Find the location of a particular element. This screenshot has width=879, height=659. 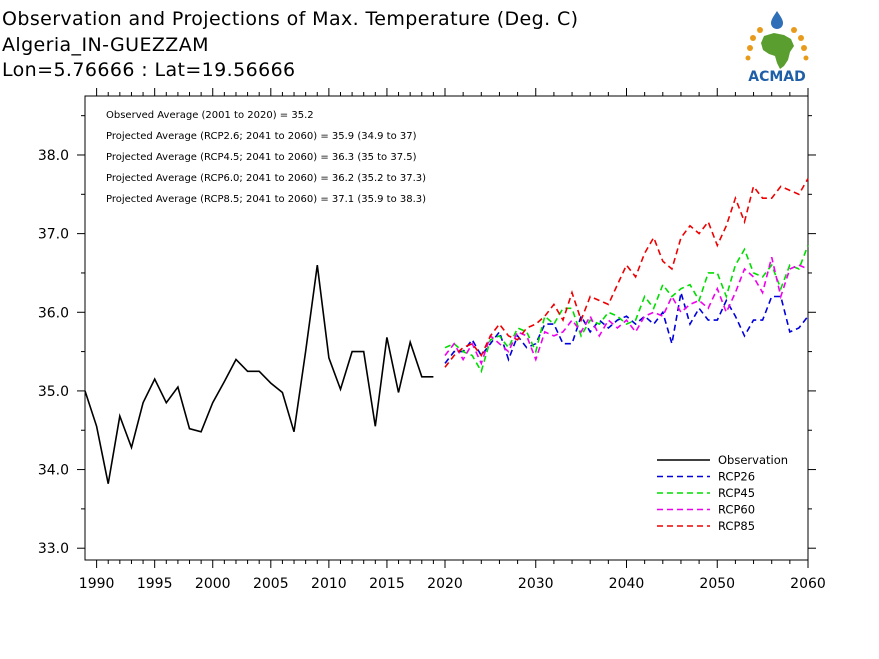

y-tick-label: 33.0 is located at coordinates (53, 549).